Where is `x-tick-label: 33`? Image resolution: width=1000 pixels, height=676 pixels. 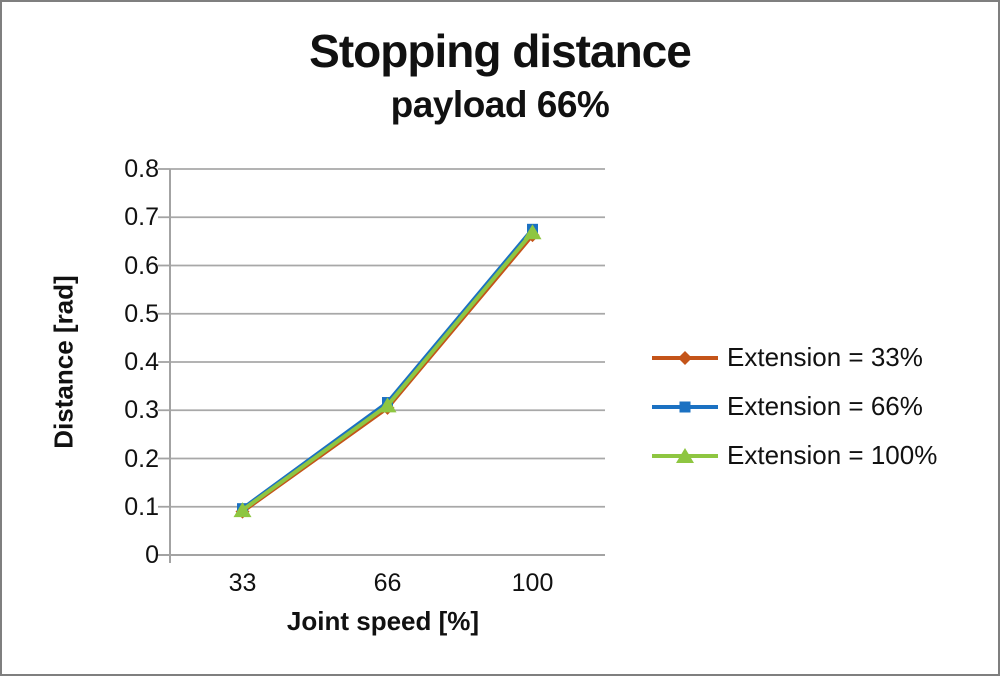 x-tick-label: 33 is located at coordinates (242, 583).